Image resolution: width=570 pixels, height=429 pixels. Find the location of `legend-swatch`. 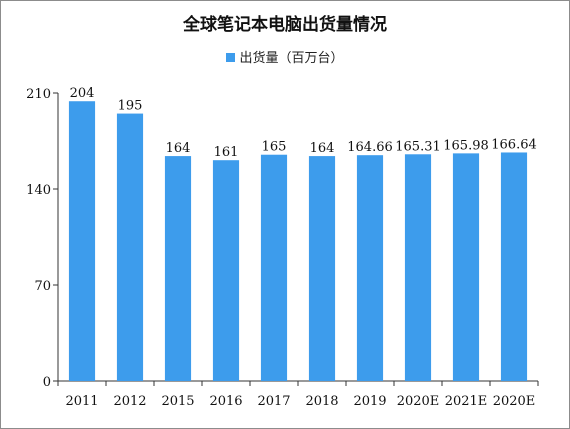

legend-swatch is located at coordinates (231, 57).